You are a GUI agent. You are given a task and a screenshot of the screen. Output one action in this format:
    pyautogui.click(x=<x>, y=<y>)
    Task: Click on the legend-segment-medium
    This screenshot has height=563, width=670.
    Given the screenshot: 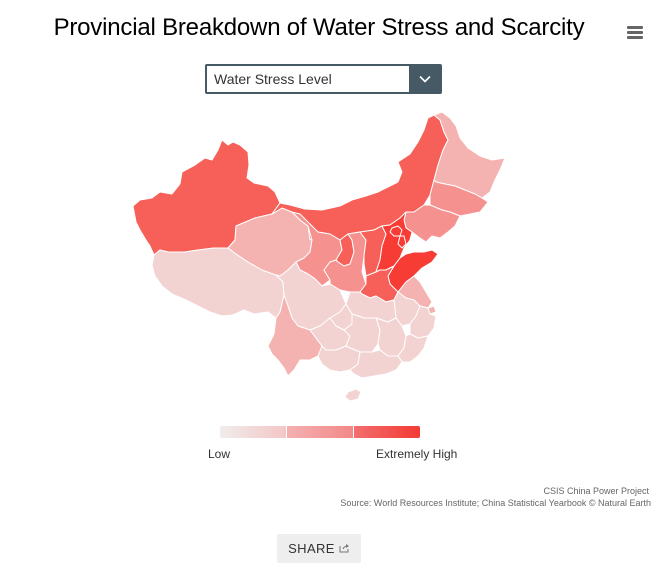 What is the action you would take?
    pyautogui.click(x=319, y=432)
    